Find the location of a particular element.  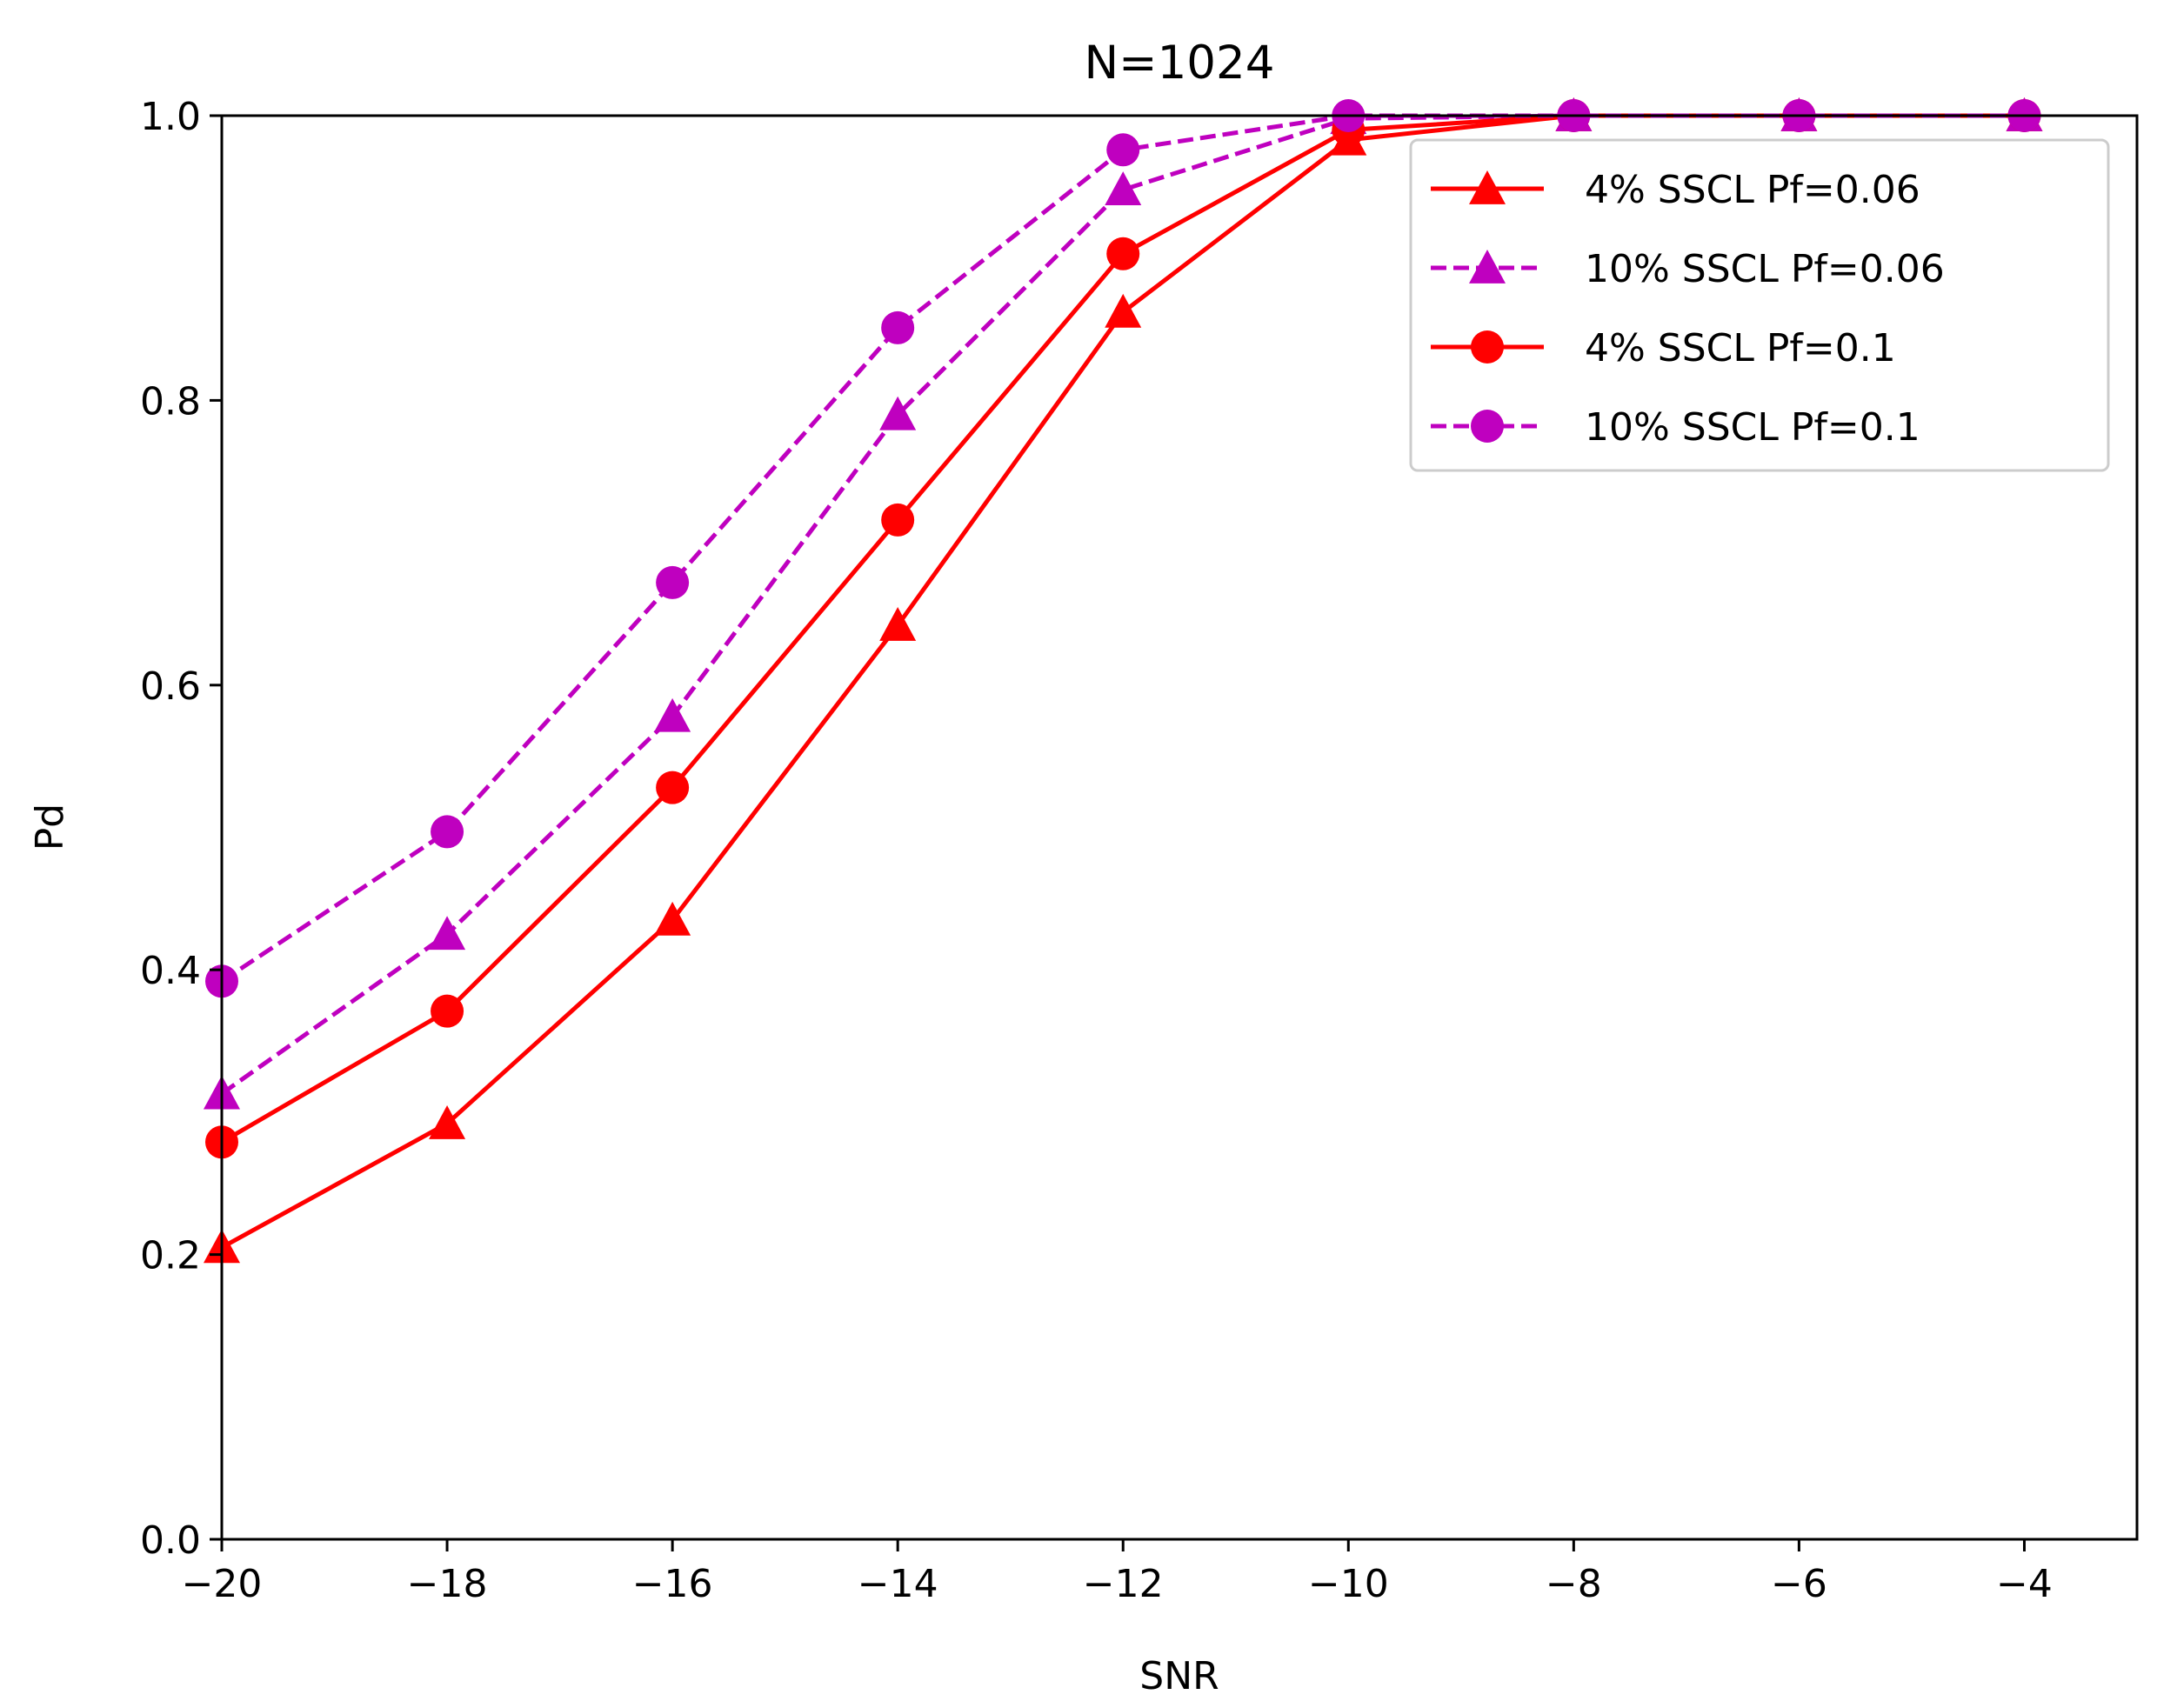

y-axis: 0.0 0.2 0.4 0.6 0.8 1.0 is located at coordinates (181, 829).